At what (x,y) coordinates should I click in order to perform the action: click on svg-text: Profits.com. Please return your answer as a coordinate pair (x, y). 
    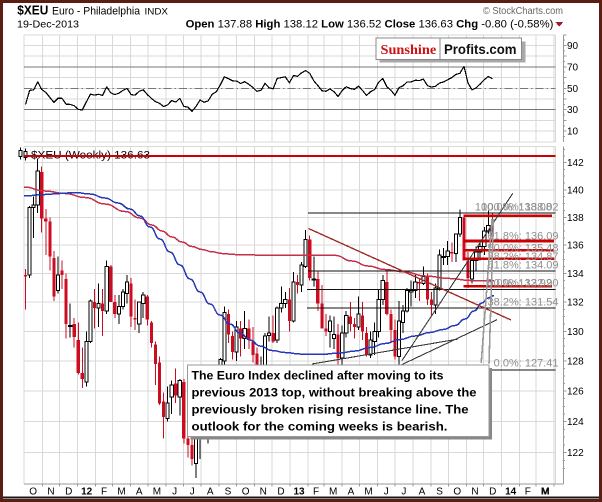
    Looking at the image, I should click on (480, 49).